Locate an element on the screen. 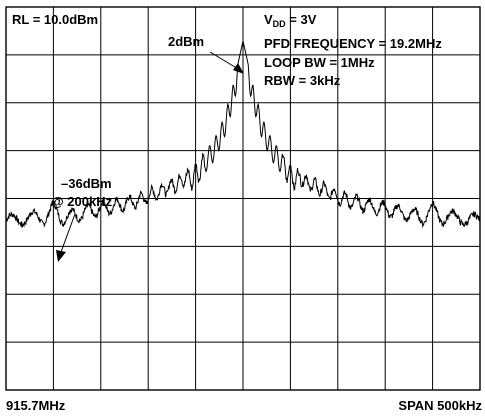 This screenshot has height=416, width=485. peak-arrow-head is located at coordinates (238, 68).